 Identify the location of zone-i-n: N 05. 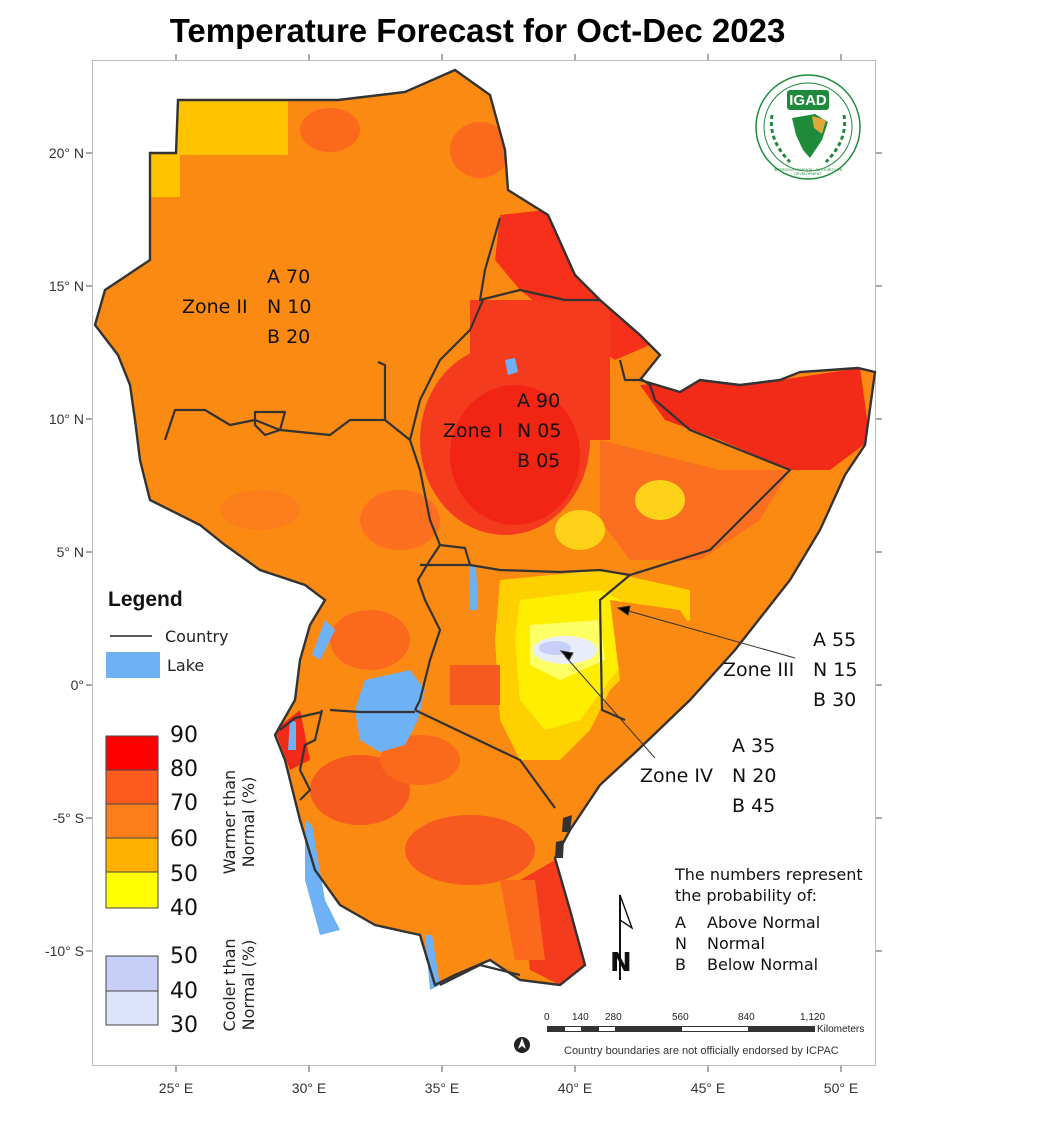
(539, 431).